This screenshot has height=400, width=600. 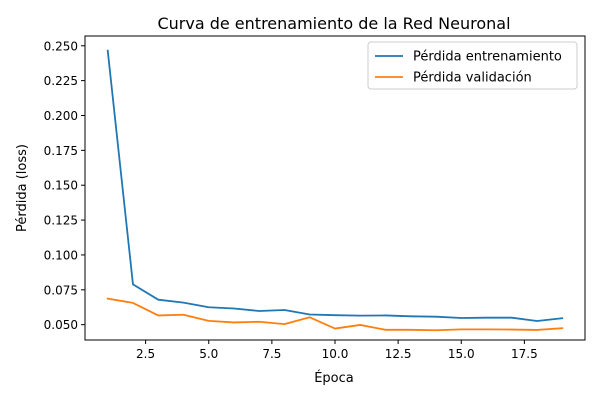 What do you see at coordinates (61, 151) in the screenshot?
I see `y-tick-label: 0.175` at bounding box center [61, 151].